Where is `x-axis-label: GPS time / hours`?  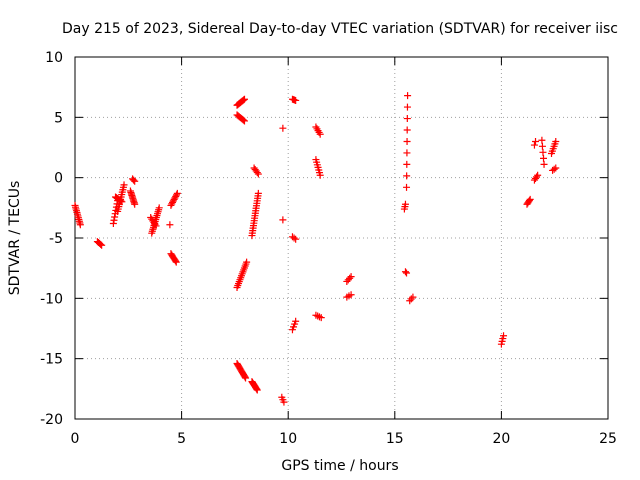
x-axis-label: GPS time / hours is located at coordinates (339, 466).